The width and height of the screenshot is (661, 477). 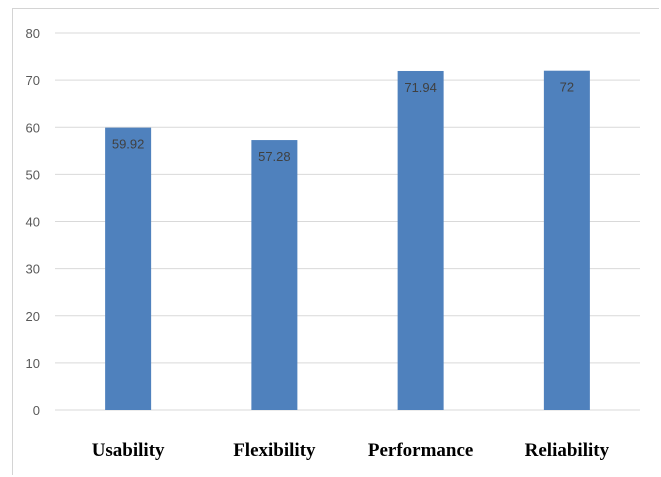 I want to click on data-labels: 59.92 57.28 71.94 72, so click(x=343, y=122).